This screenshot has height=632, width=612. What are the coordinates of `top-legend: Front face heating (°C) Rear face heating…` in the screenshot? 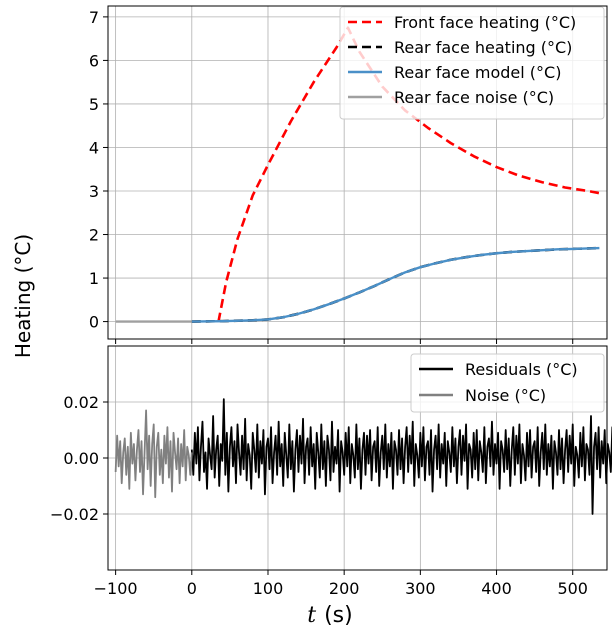 It's located at (472, 63).